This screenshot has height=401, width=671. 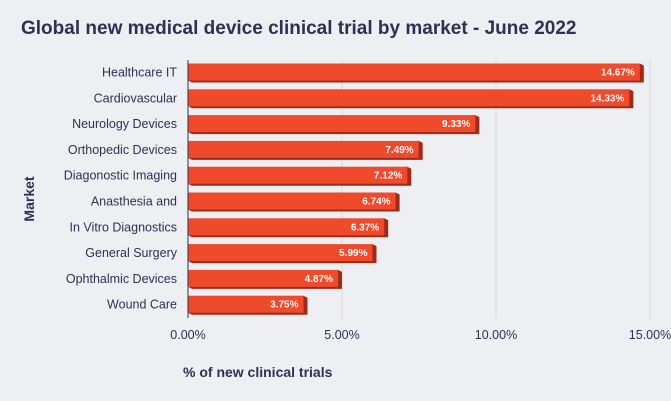 I want to click on category-label: Orthopedic Devices, so click(x=122, y=150).